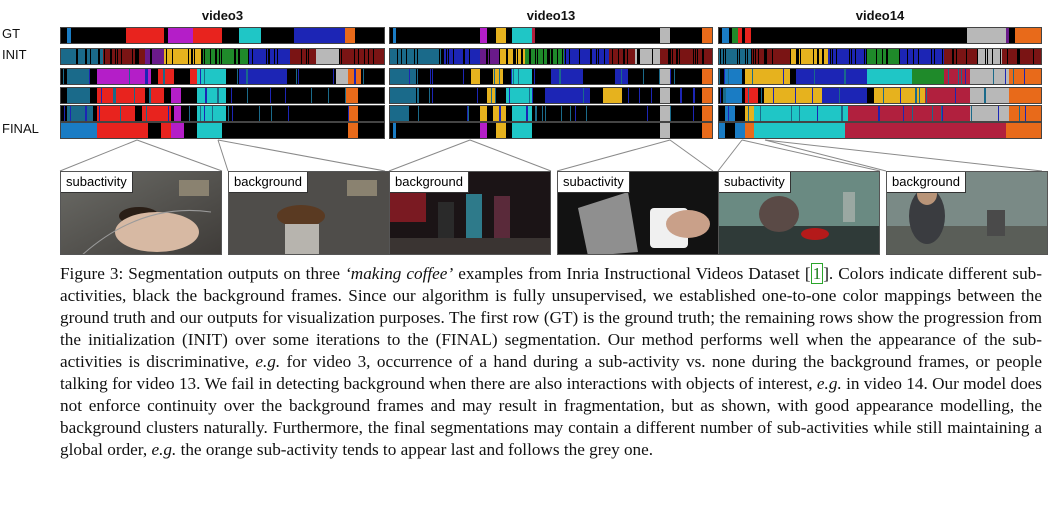  What do you see at coordinates (967, 213) in the screenshot?
I see `thumbnail-video14-background: background` at bounding box center [967, 213].